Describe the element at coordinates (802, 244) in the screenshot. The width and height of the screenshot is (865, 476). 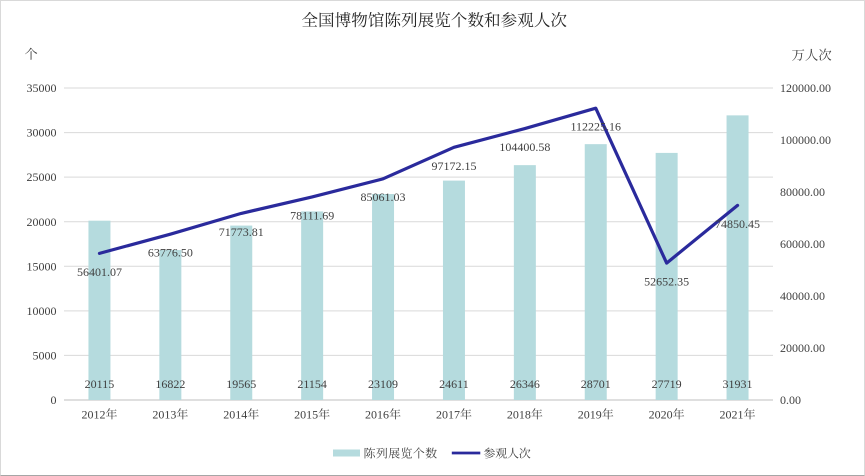
I see `svg-text: 60000.00` at that location.